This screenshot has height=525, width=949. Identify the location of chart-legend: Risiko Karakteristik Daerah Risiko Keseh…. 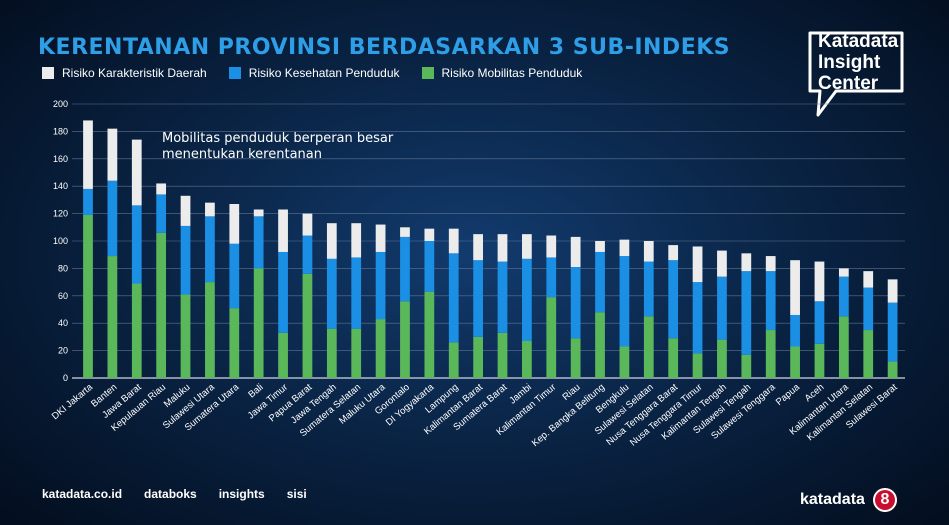
(312, 73).